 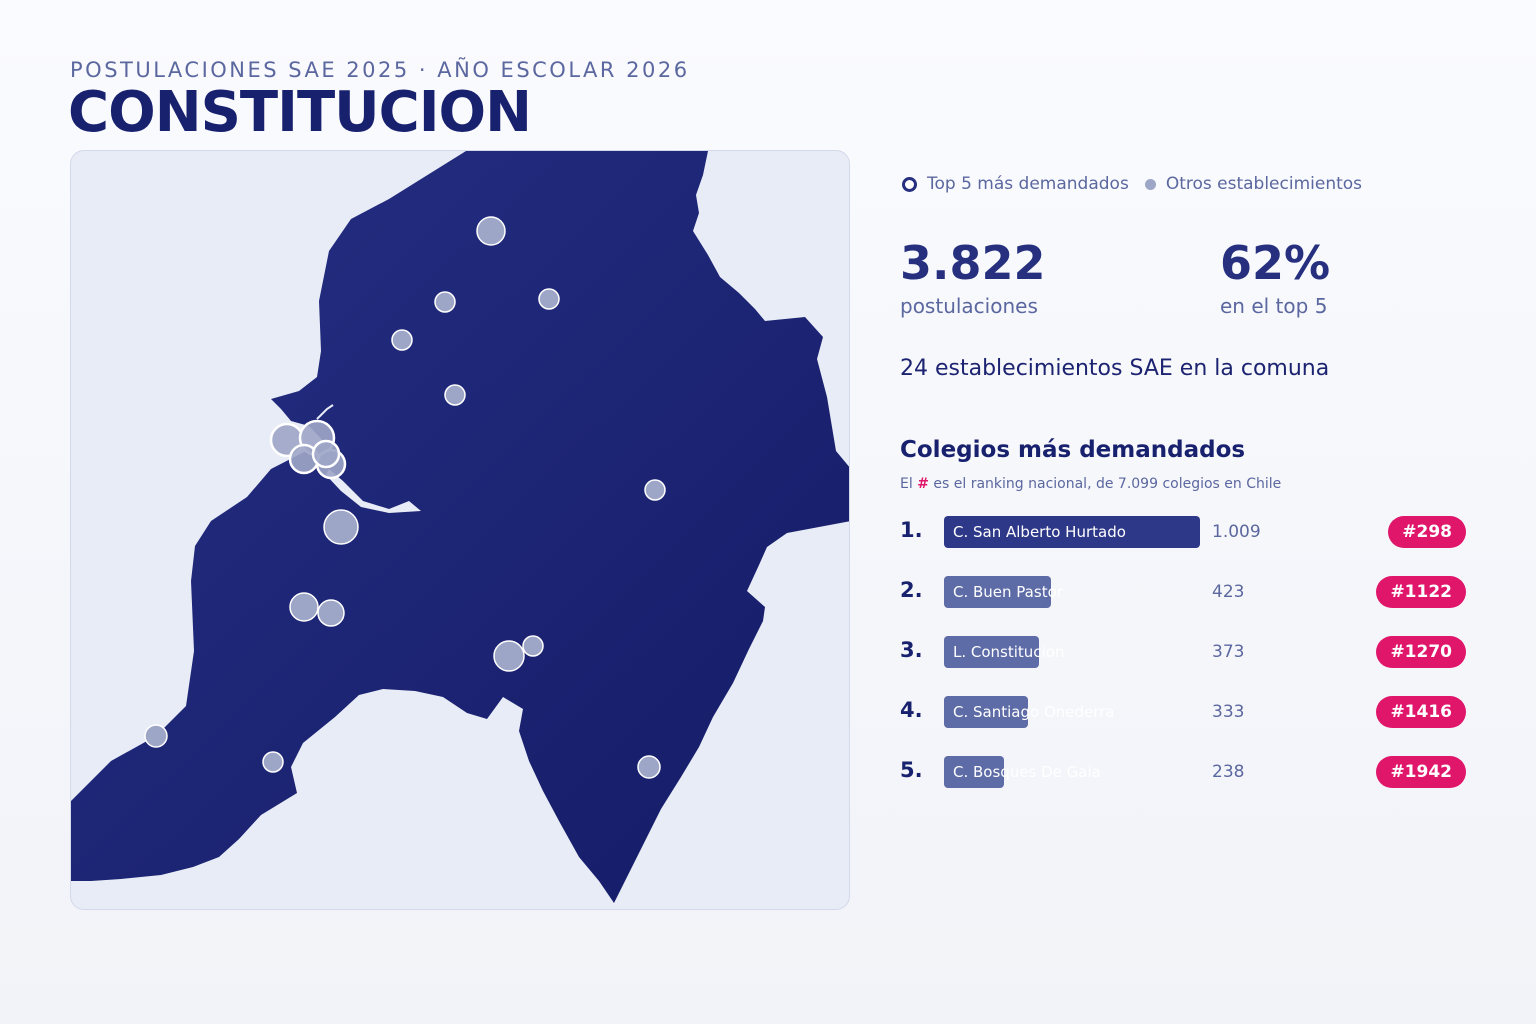 What do you see at coordinates (911, 650) in the screenshot?
I see `rank-position: 3.` at bounding box center [911, 650].